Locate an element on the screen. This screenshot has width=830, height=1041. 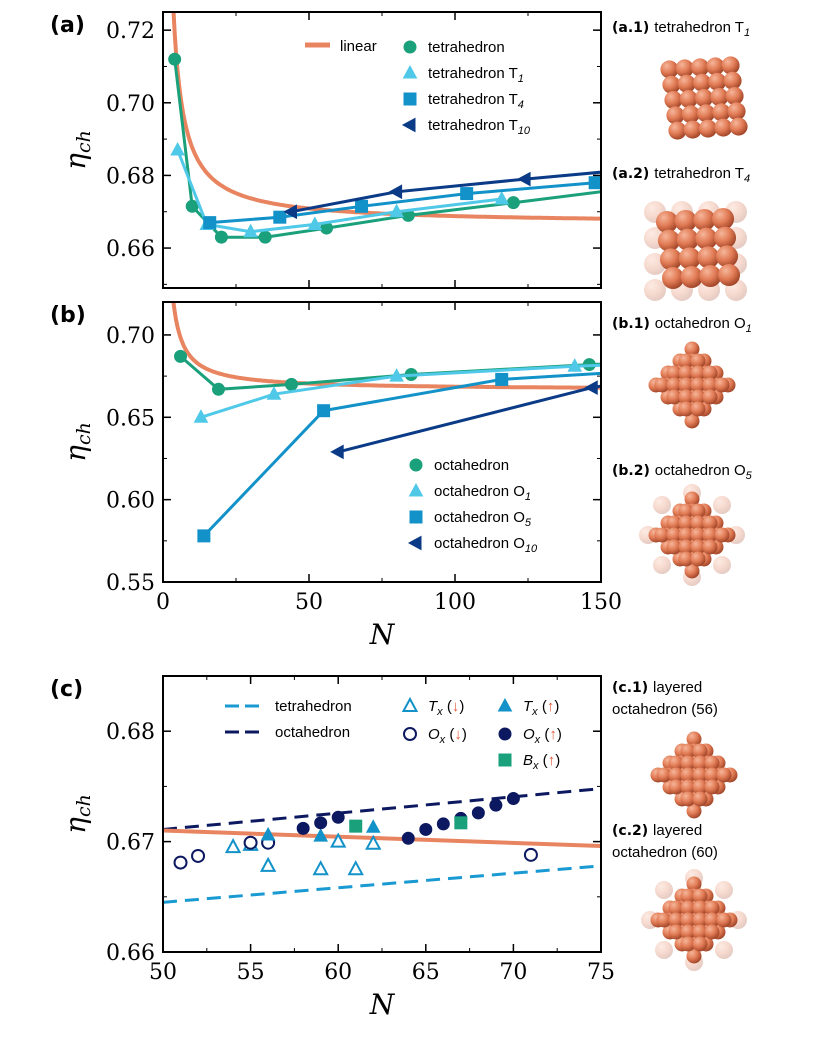
legend-label-t4: octahedron O5 is located at coordinates (483, 519).